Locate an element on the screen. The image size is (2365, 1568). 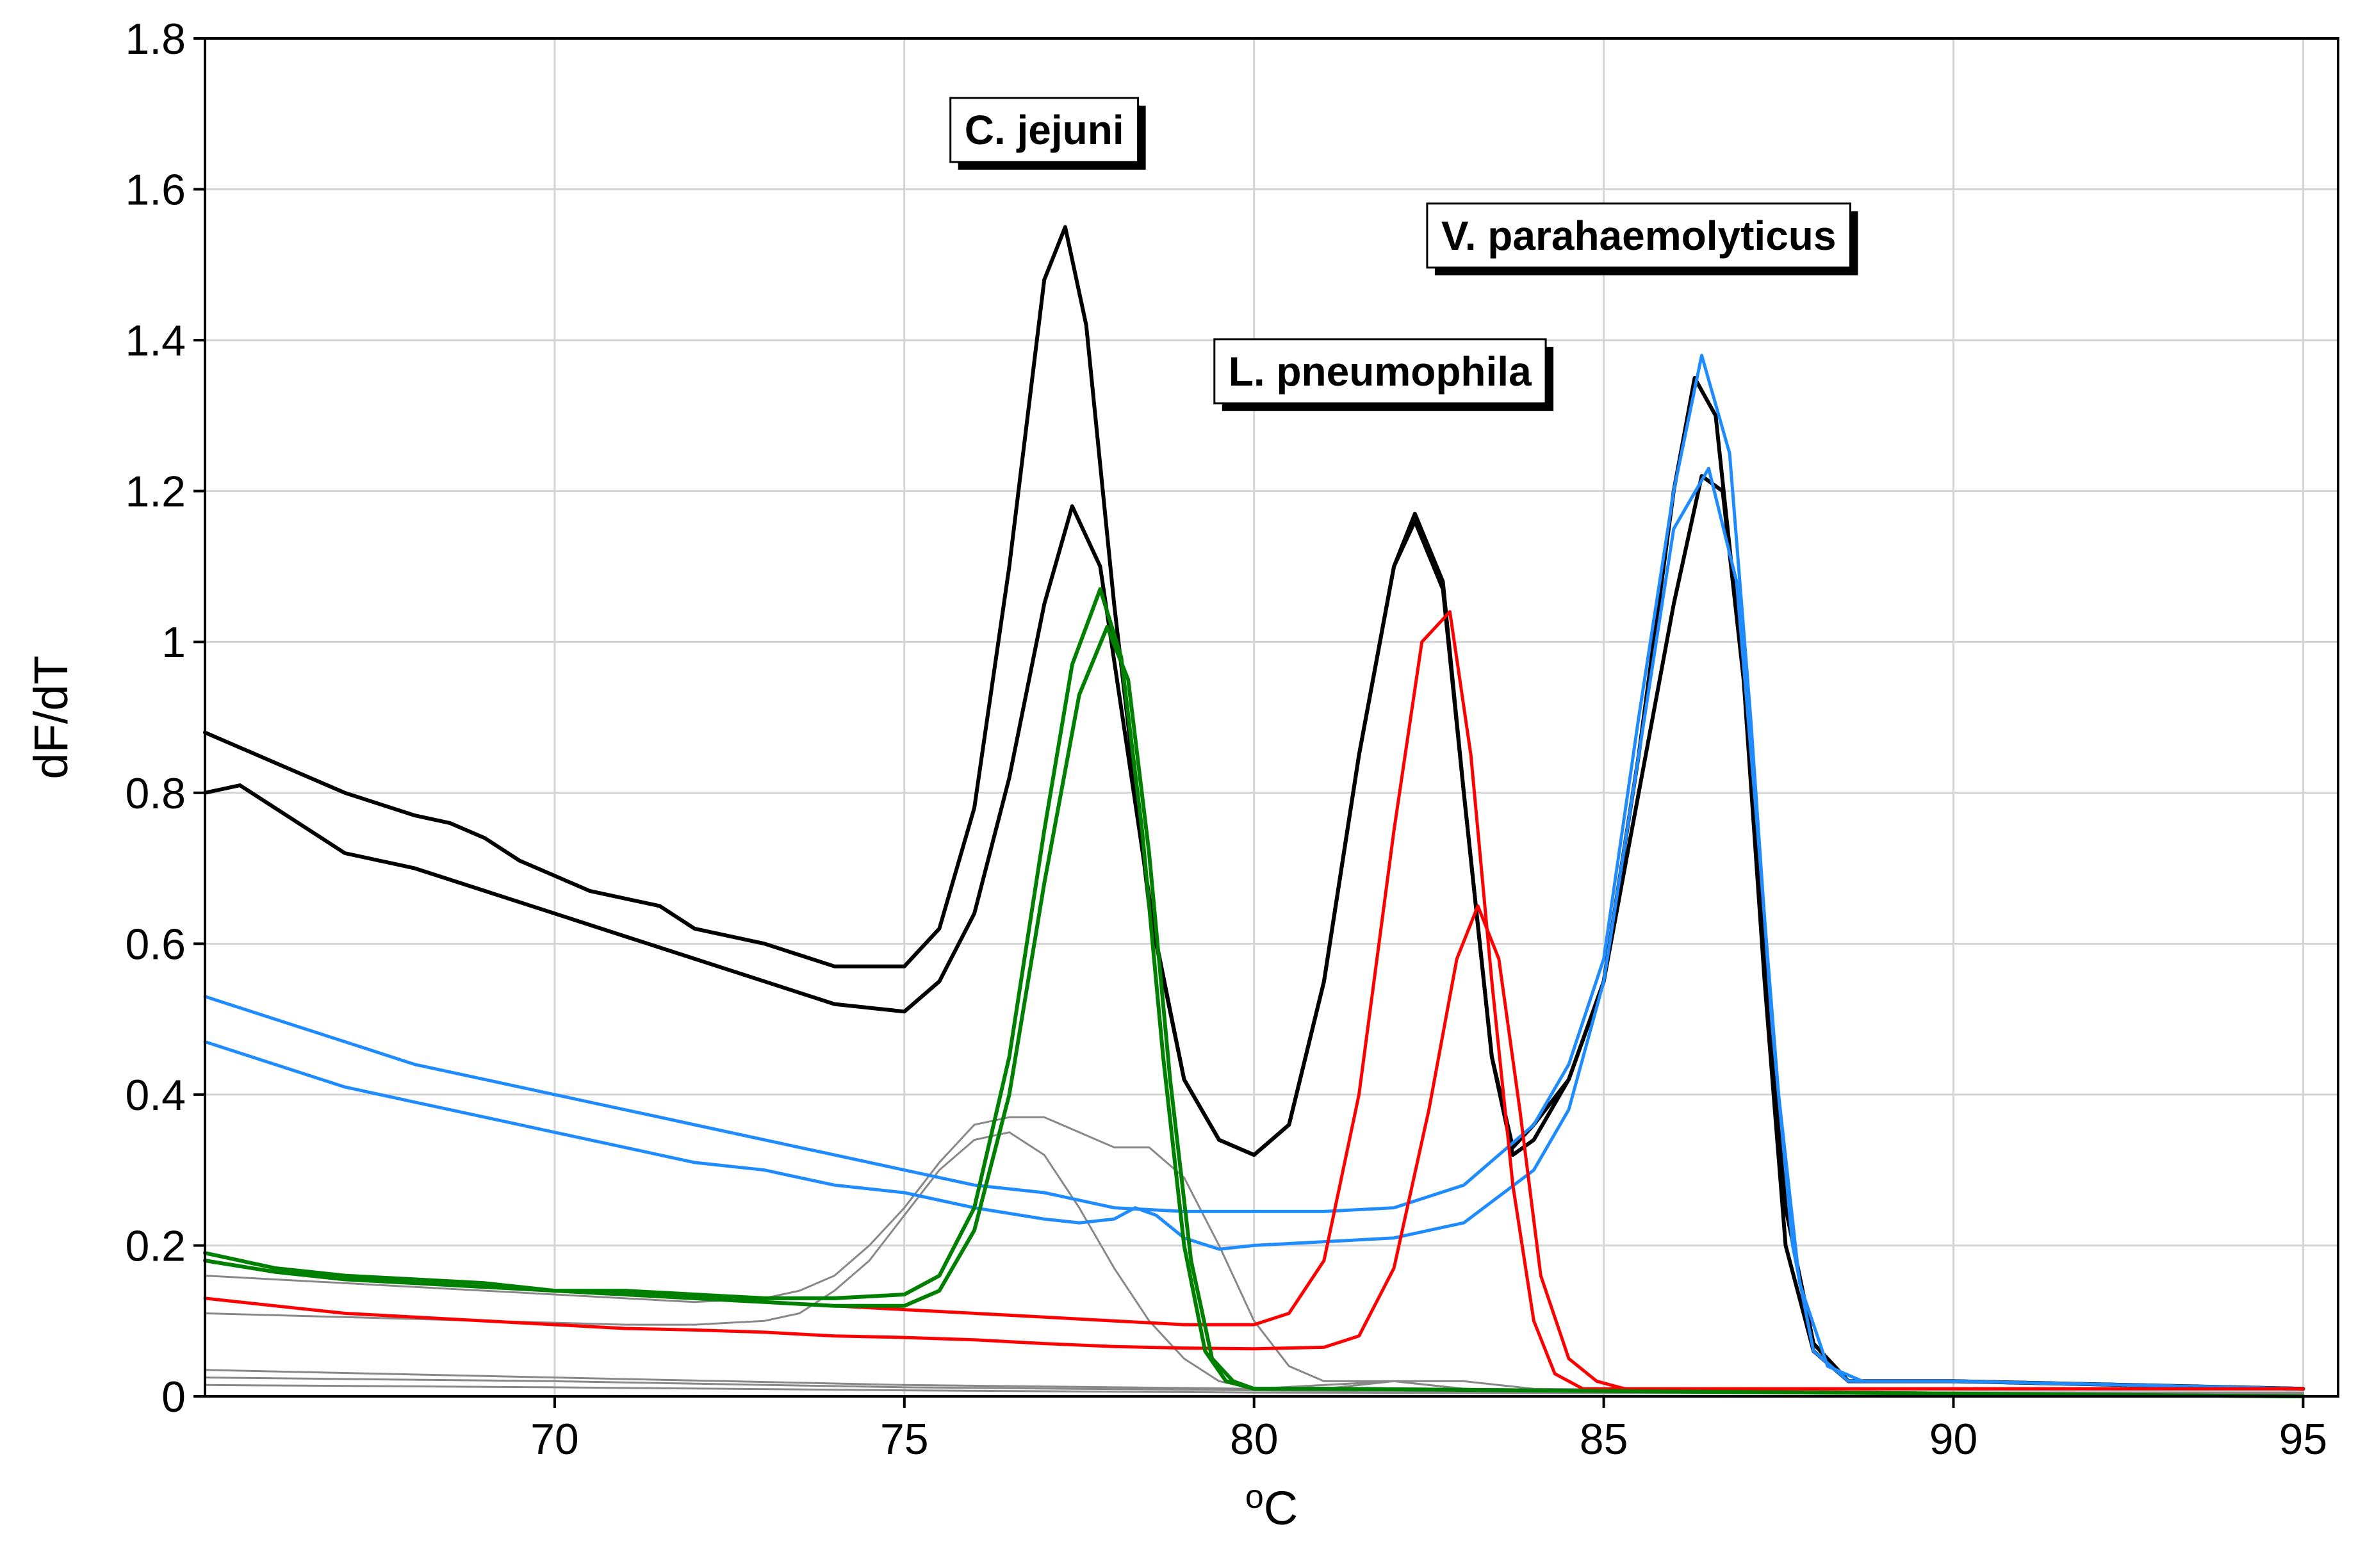
y-tick-label: 0 is located at coordinates (173, 1397).